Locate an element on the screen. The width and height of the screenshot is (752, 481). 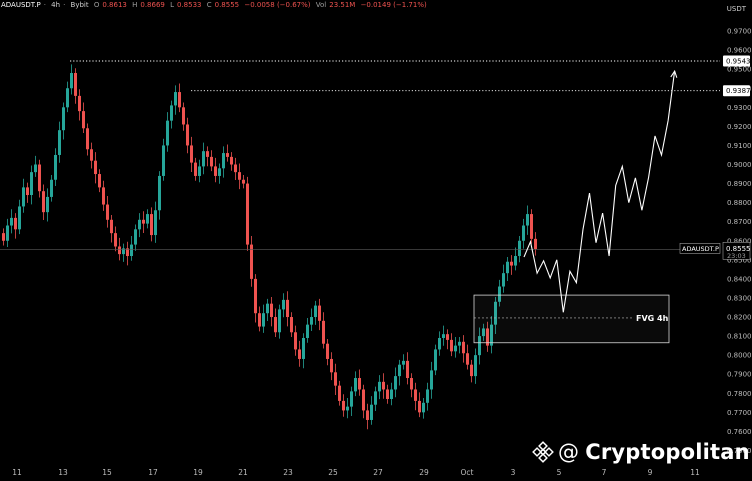
price-tick-label: 0.8400 is located at coordinates (739, 279).